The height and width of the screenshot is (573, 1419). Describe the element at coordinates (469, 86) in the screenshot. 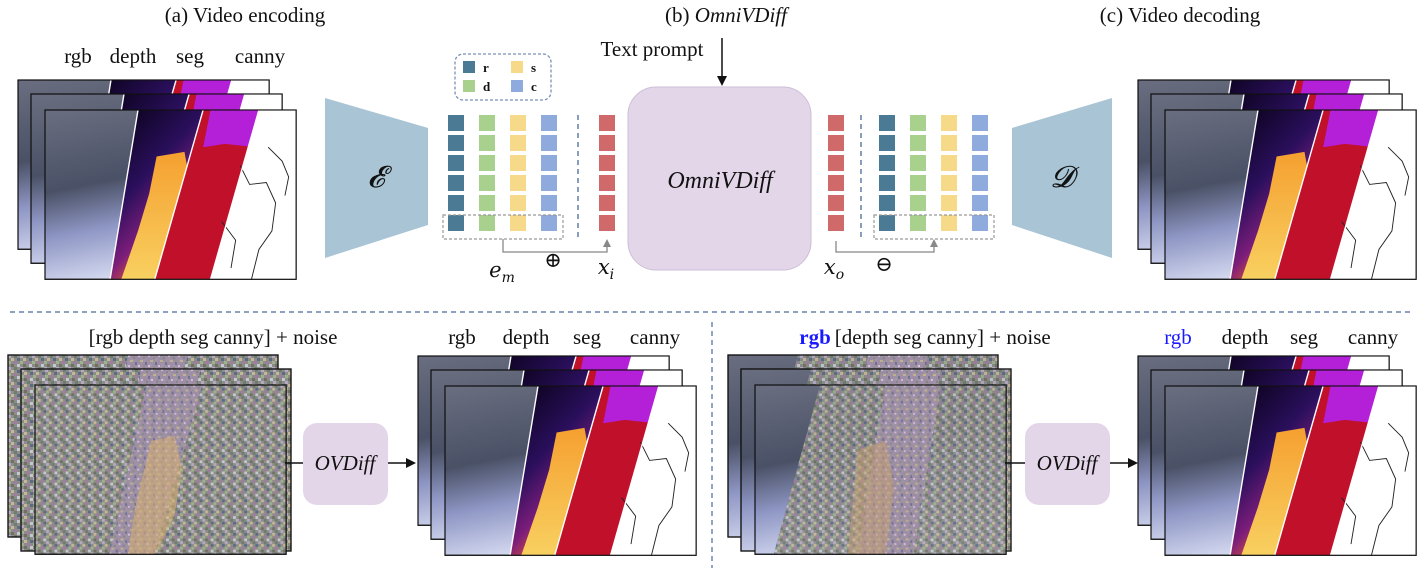

I see `legend-swatch-d` at that location.